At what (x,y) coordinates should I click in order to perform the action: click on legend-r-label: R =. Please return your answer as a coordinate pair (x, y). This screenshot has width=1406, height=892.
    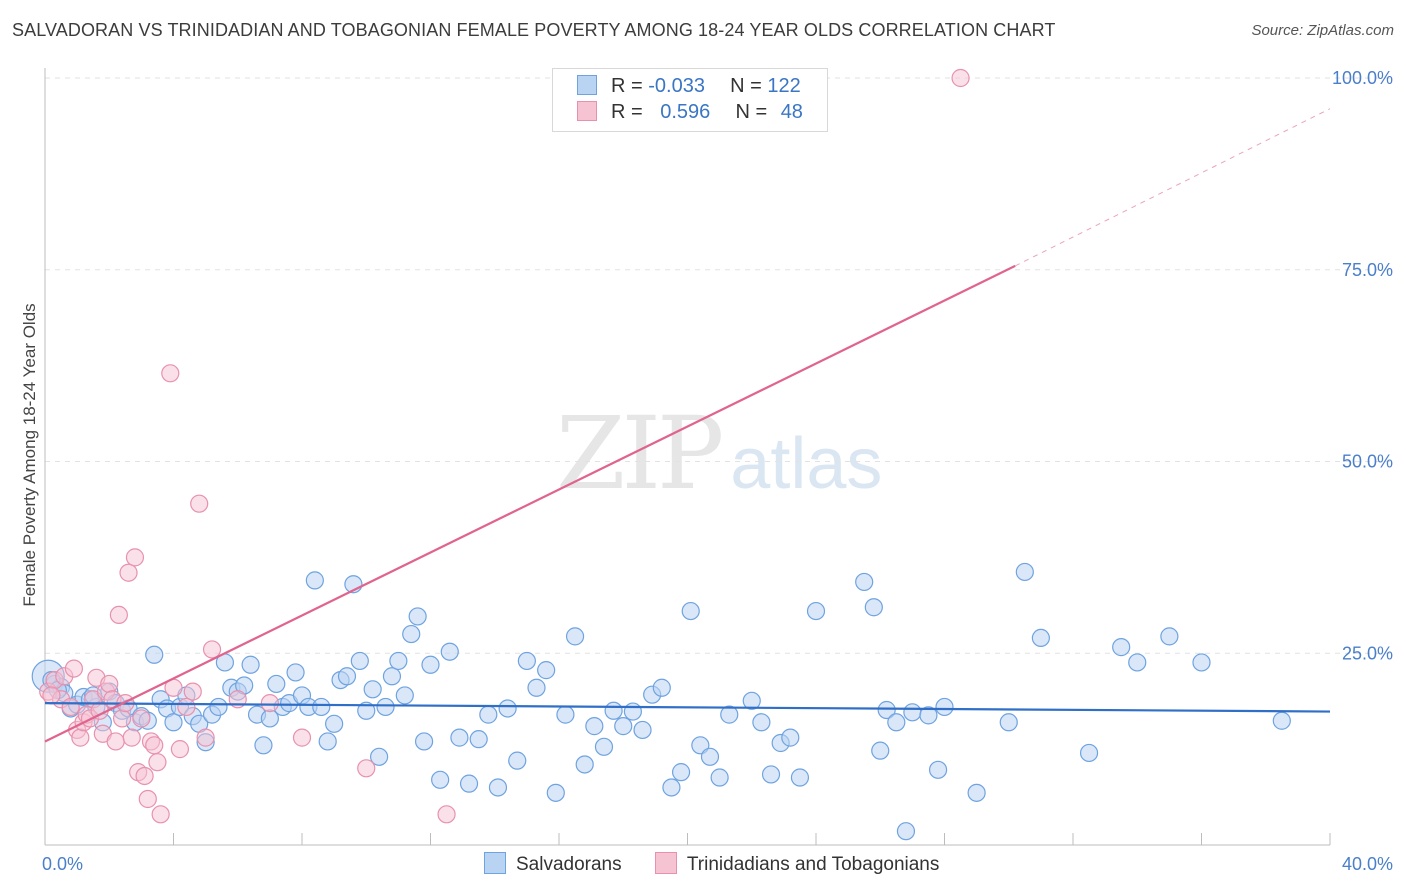
    Looking at the image, I should click on (627, 86).